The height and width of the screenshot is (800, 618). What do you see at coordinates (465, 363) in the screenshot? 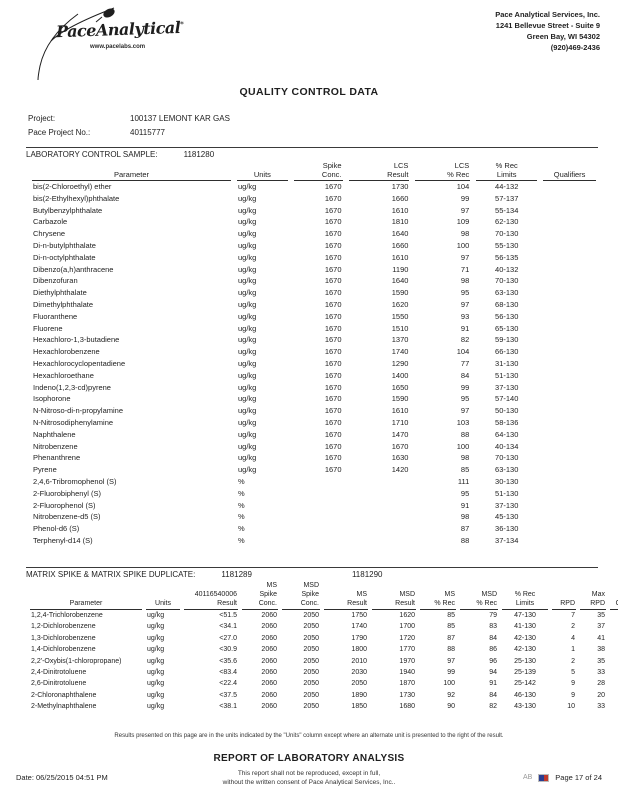
I see `lcs-rec-cell: 77` at bounding box center [465, 363].